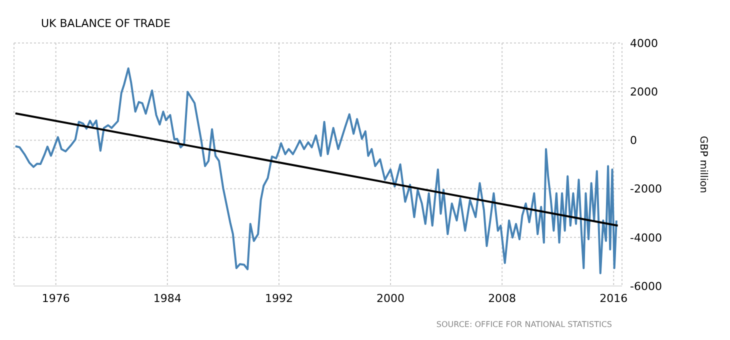  What do you see at coordinates (702, 165) in the screenshot?
I see `y2-axis-title: GBP million` at bounding box center [702, 165].